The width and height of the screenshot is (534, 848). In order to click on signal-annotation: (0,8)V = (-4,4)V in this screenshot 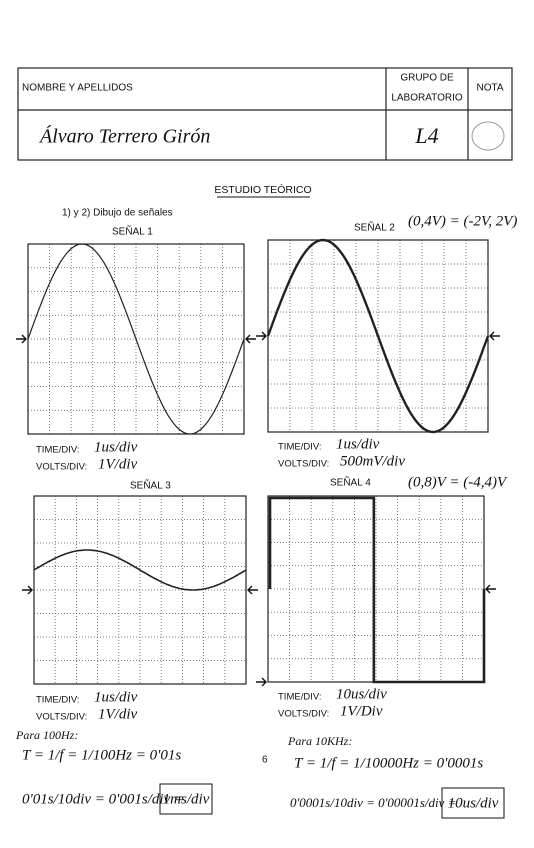, I will do `click(458, 482)`.